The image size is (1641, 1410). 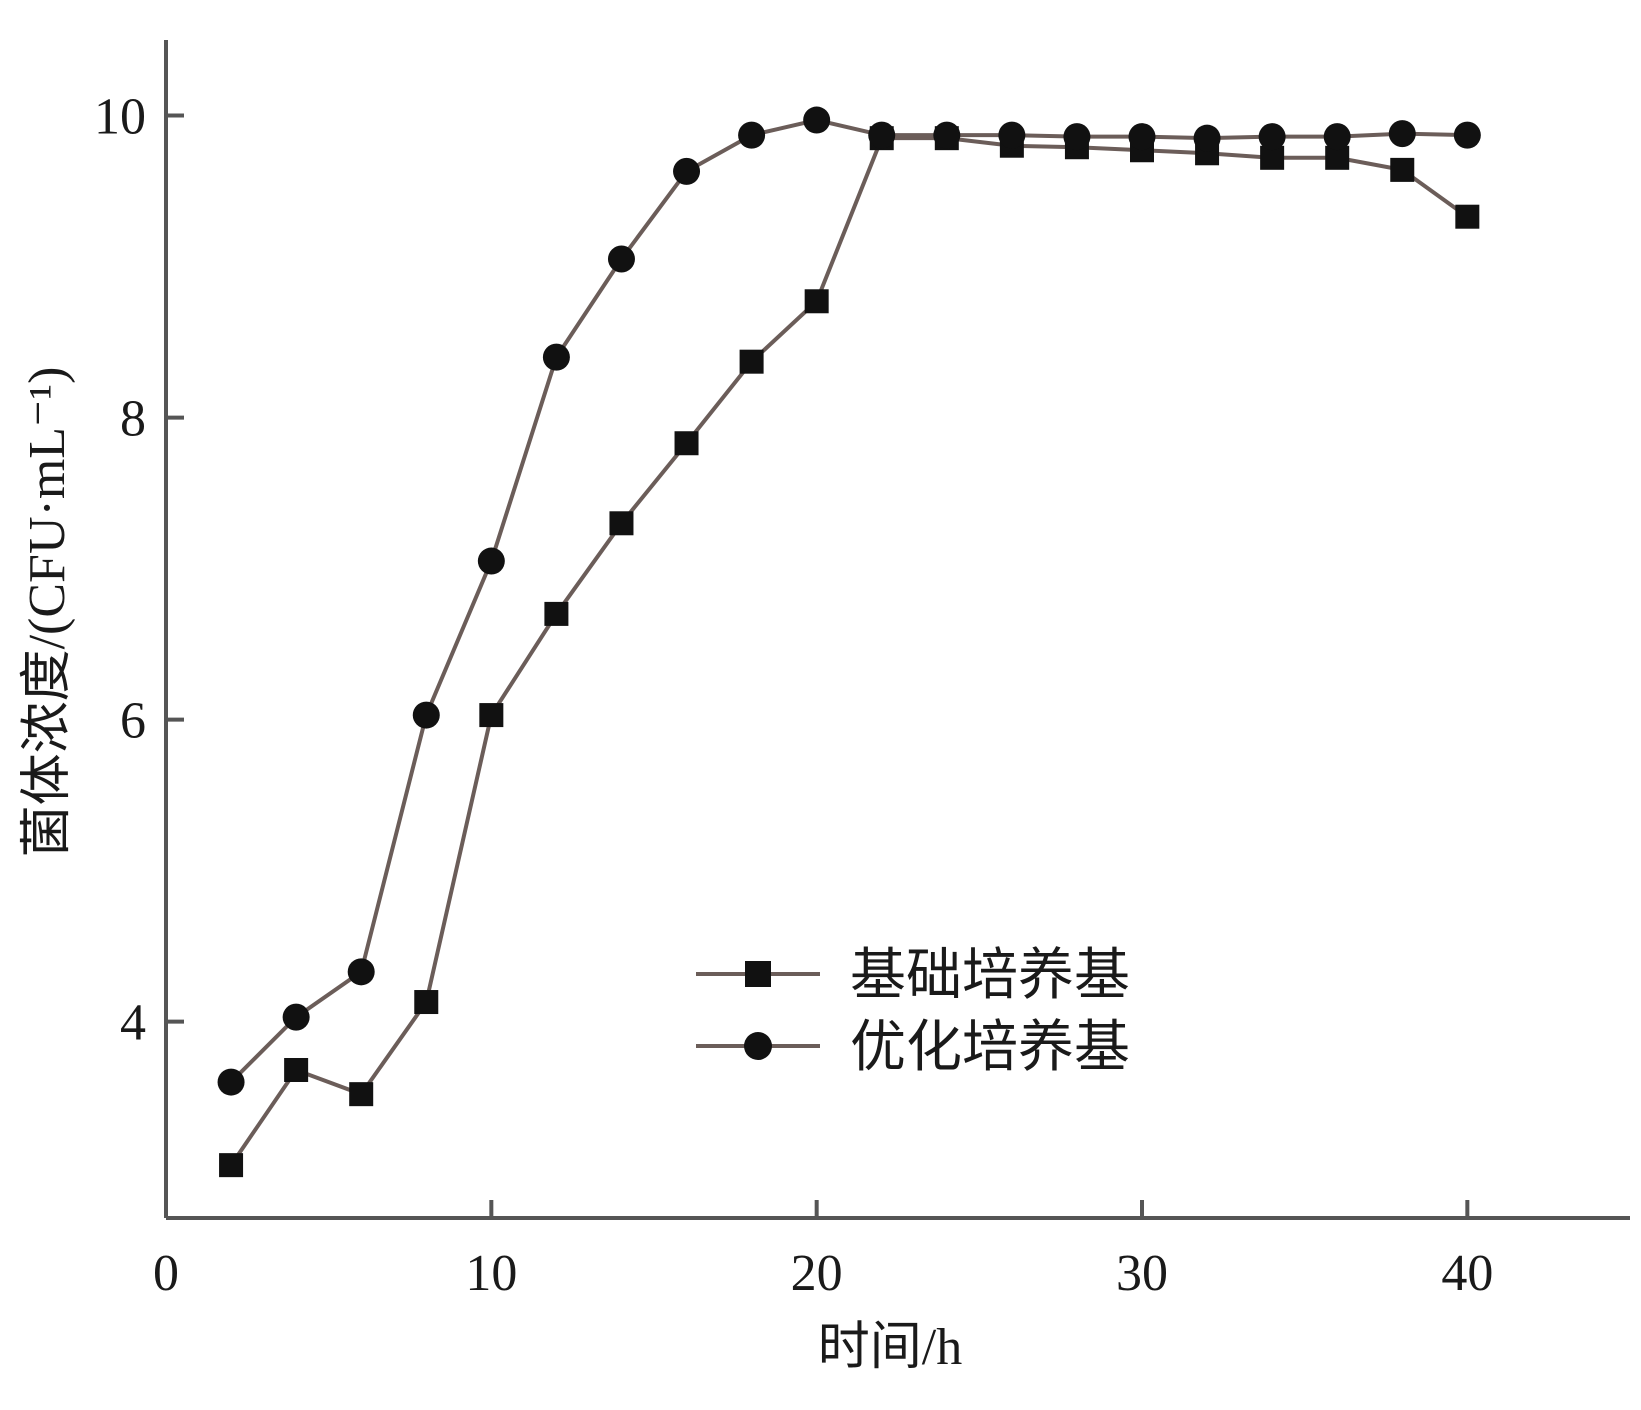 What do you see at coordinates (1142, 1273) in the screenshot?
I see `x-tick-label: 30` at bounding box center [1142, 1273].